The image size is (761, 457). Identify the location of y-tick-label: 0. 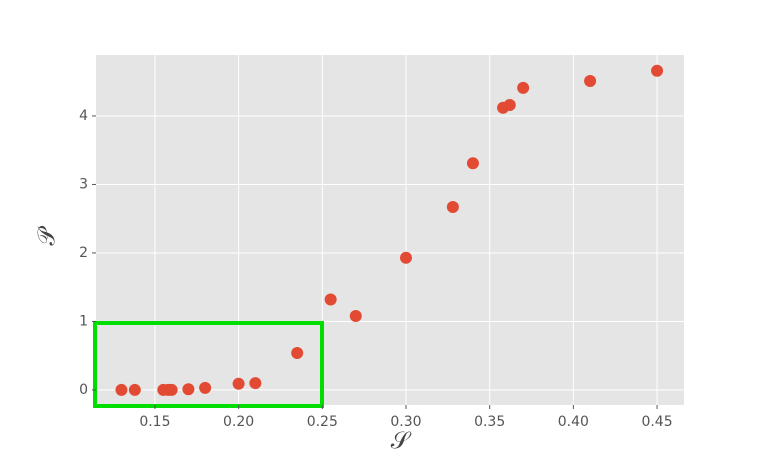
(83, 390).